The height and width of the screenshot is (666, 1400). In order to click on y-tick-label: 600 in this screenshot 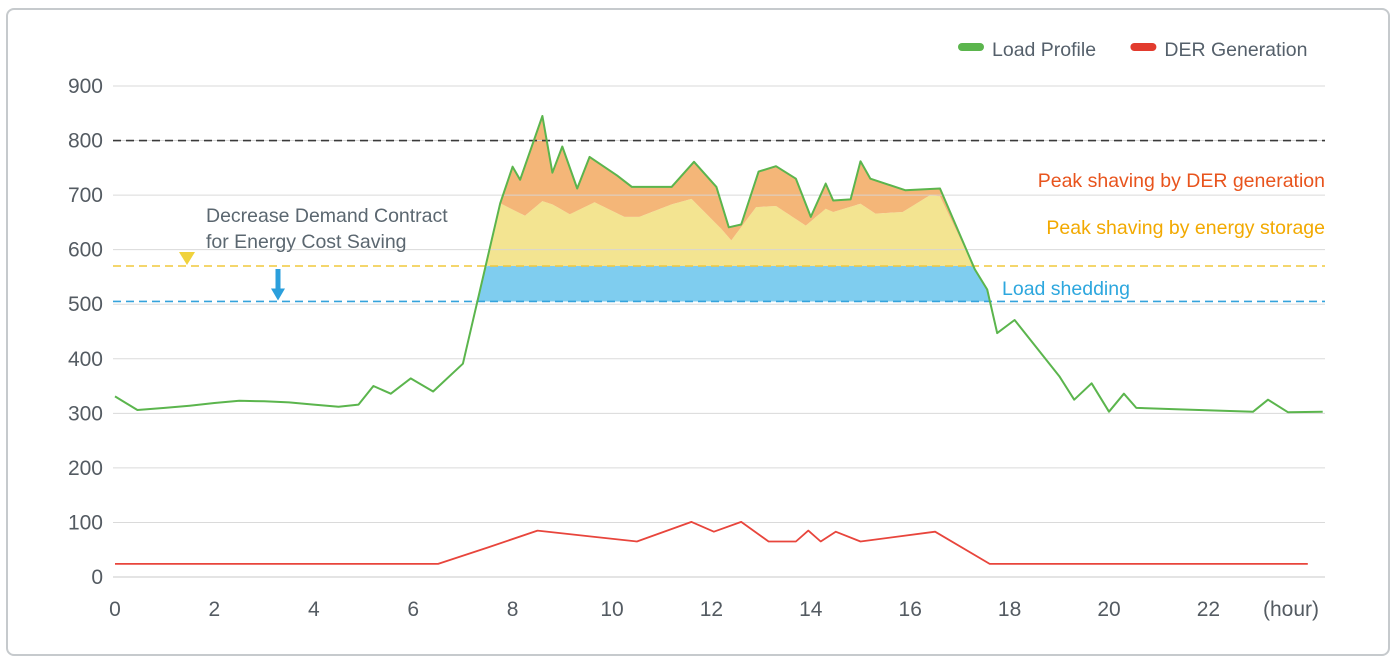, I will do `click(85, 250)`.